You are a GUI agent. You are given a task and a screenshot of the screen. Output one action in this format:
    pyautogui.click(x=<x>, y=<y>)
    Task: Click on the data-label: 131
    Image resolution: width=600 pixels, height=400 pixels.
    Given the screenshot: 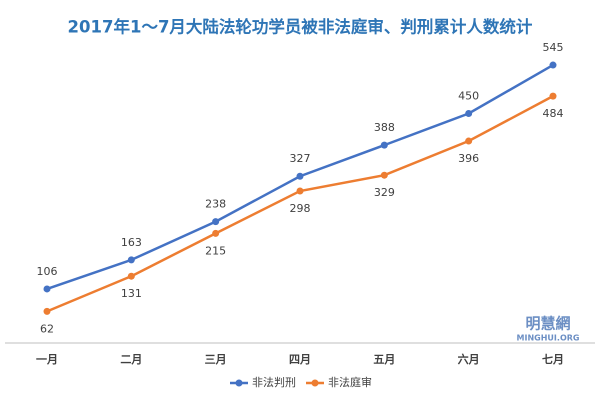 What is the action you would take?
    pyautogui.click(x=131, y=293)
    